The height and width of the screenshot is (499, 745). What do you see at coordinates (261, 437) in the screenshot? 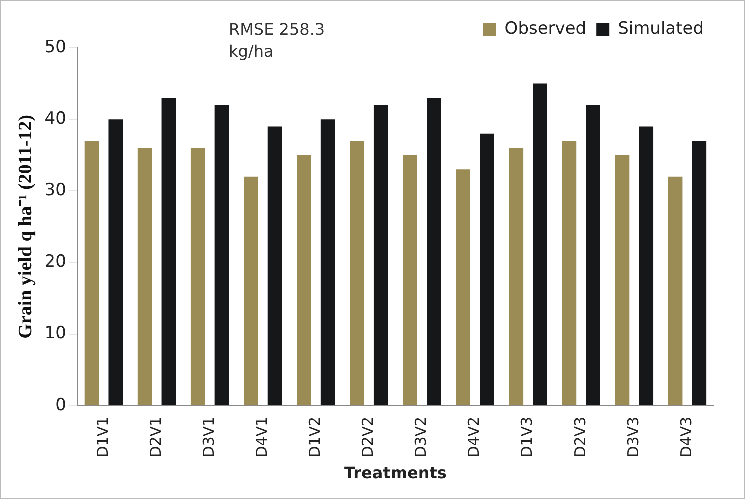
I see `x-tick-label: D4V1` at bounding box center [261, 437].